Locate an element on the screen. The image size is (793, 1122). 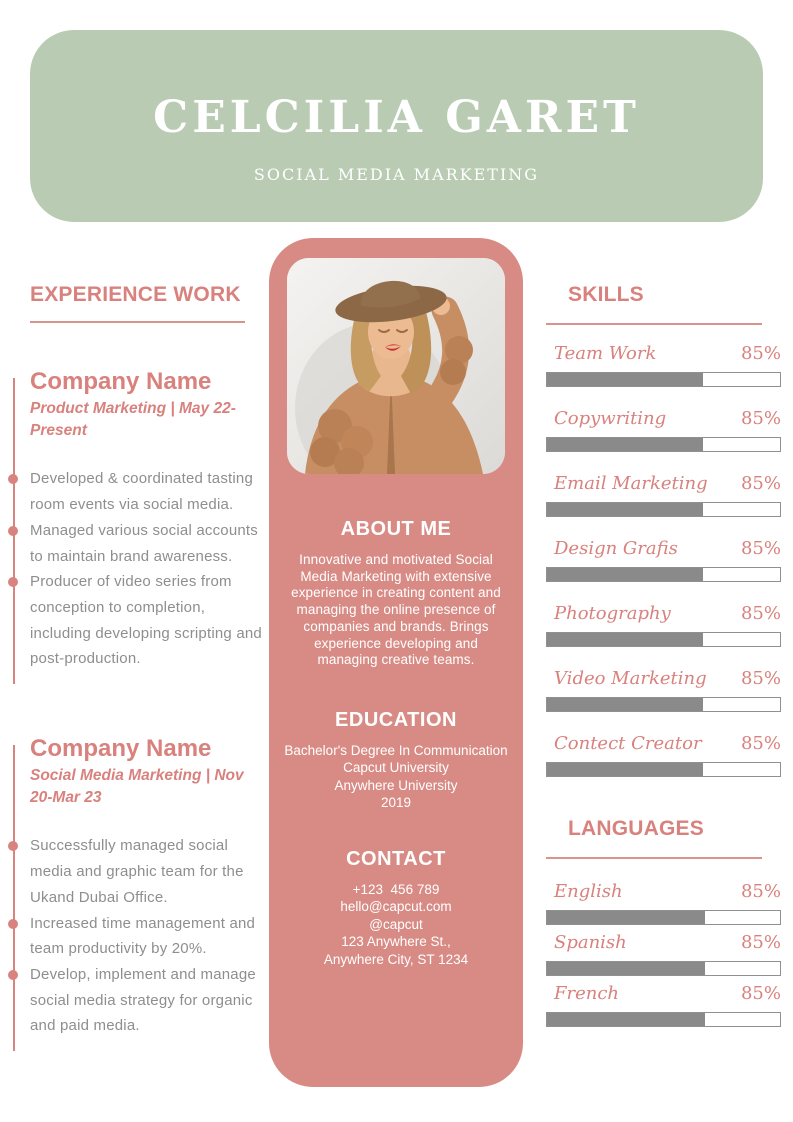
skill-label: Photography is located at coordinates (612, 613).